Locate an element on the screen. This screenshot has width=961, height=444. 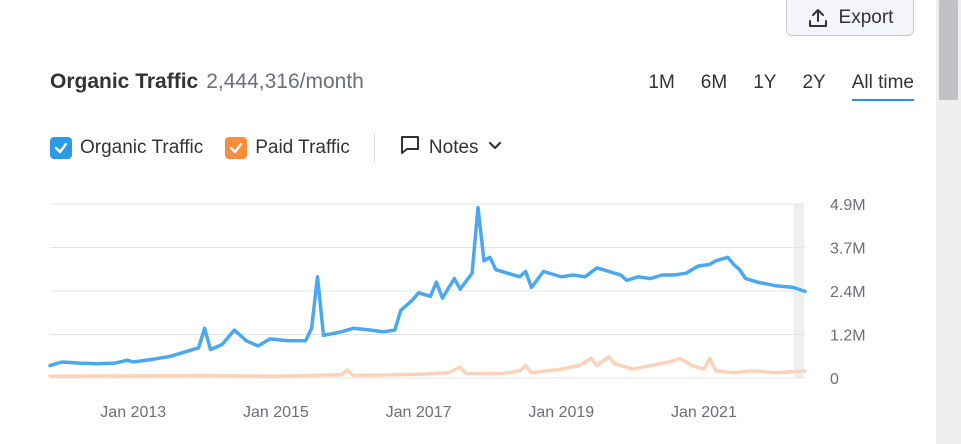
y-tick-label: 0 is located at coordinates (834, 379).